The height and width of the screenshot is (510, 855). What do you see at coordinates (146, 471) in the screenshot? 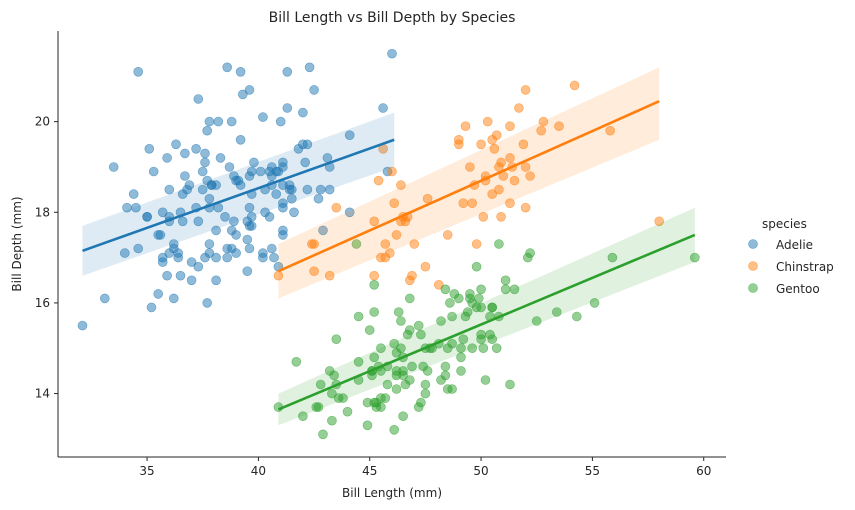
I see `x-tick-label: 35` at bounding box center [146, 471].